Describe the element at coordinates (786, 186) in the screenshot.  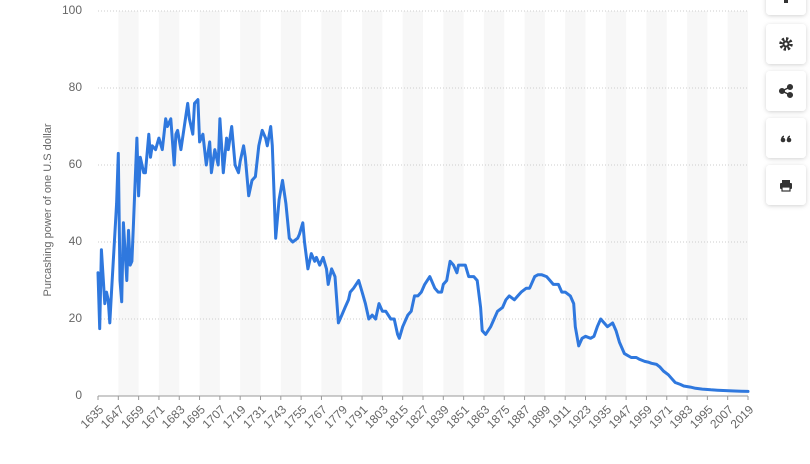
I see `print-icon` at that location.